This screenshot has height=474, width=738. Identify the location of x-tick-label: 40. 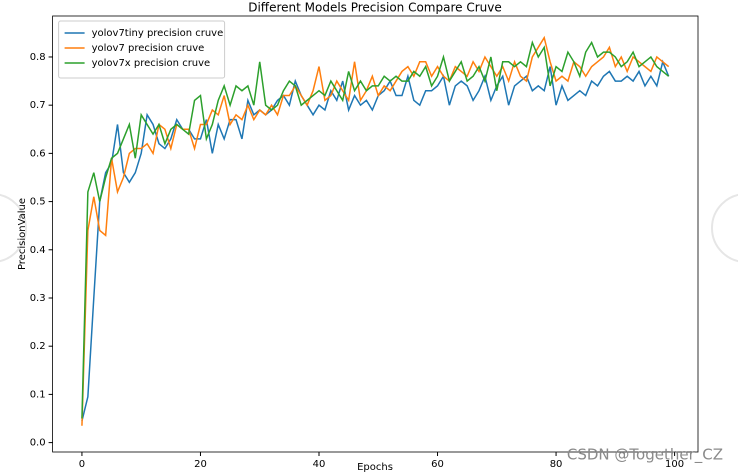
(319, 464).